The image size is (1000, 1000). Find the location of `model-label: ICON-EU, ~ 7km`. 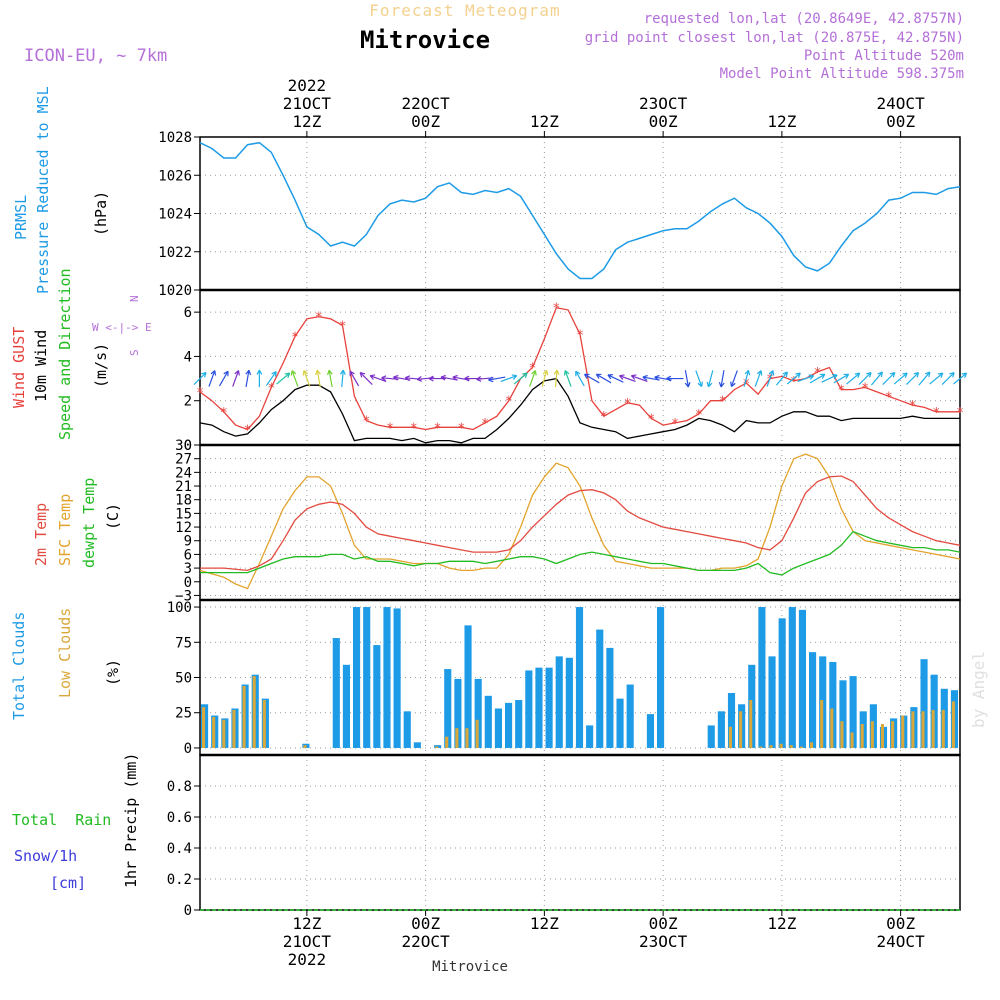

model-label: ICON-EU, ~ 7km is located at coordinates (95, 56).